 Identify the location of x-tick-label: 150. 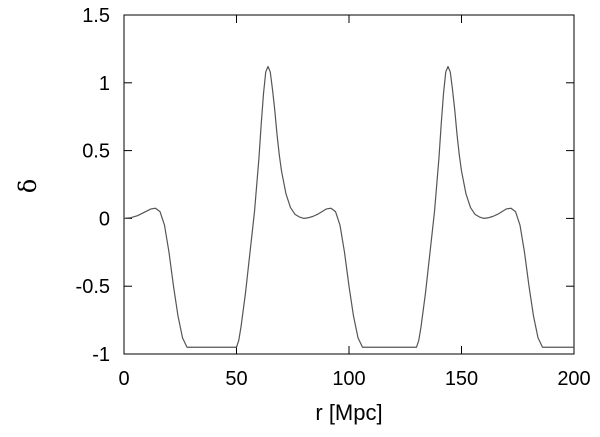
(461, 379).